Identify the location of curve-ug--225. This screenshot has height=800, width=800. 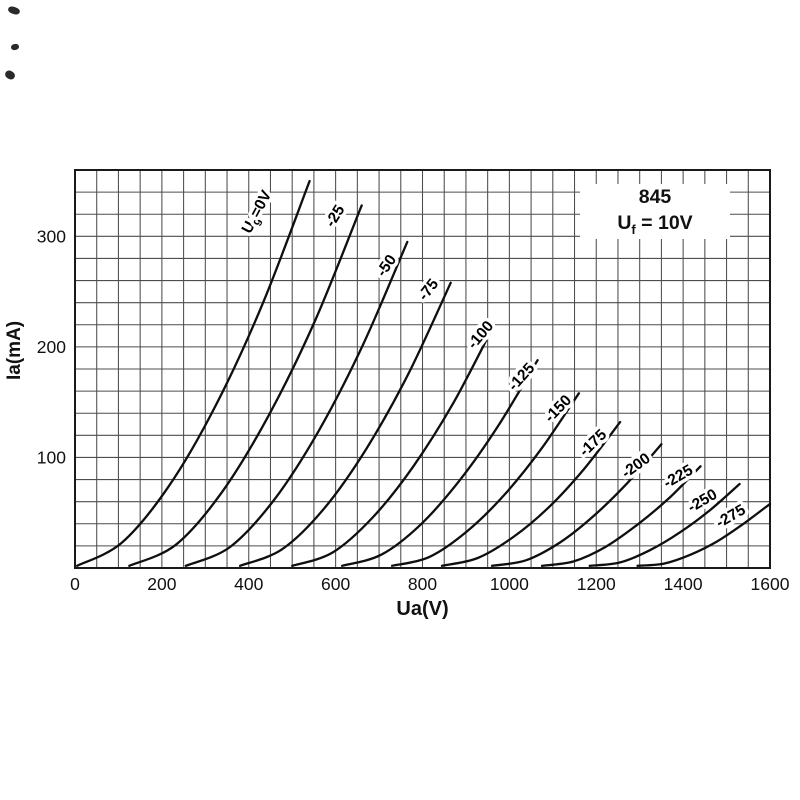
(621, 516).